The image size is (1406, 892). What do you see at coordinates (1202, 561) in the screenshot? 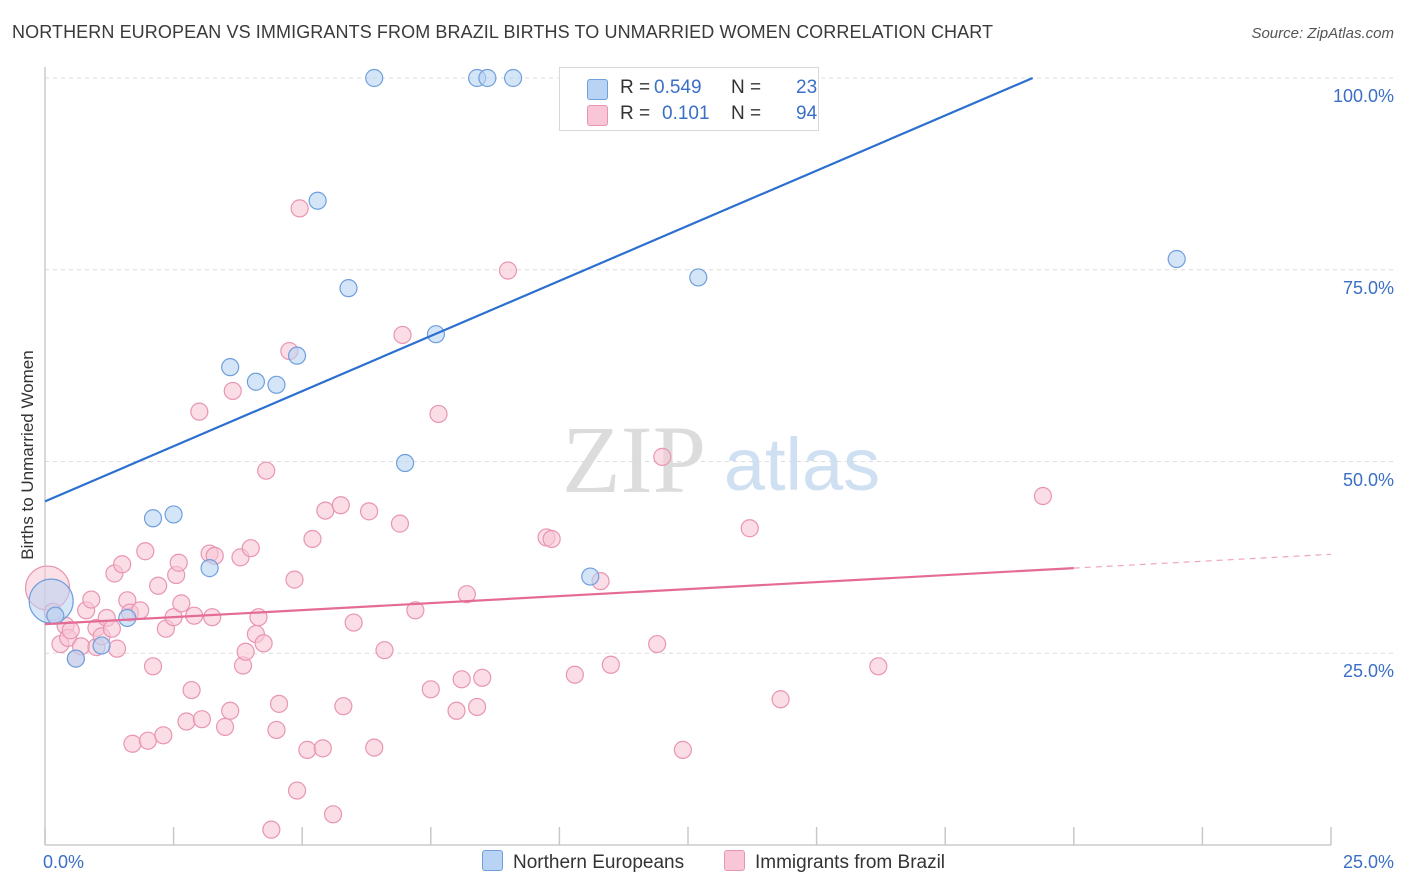
I see `trend-line-brazil-extension` at bounding box center [1202, 561].